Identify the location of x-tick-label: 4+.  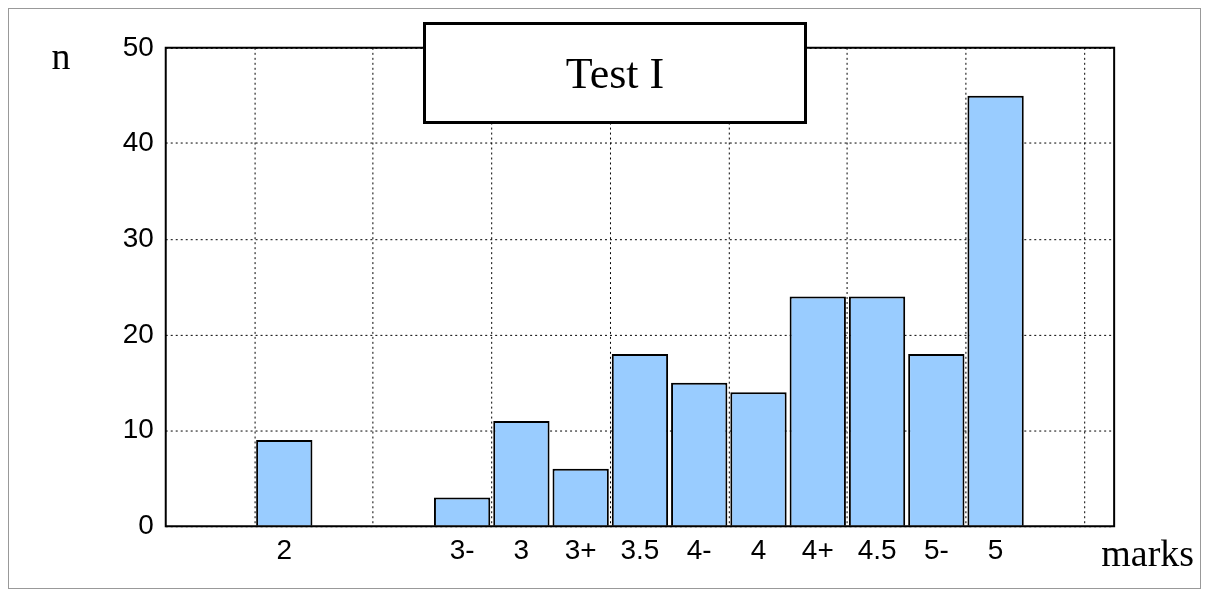
(817, 549).